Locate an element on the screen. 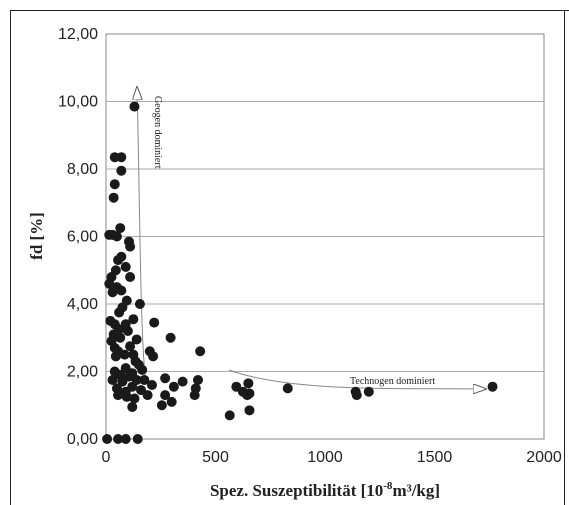 The height and width of the screenshot is (505, 569). annotation-geogen: Geogen dominiert is located at coordinates (157, 132).